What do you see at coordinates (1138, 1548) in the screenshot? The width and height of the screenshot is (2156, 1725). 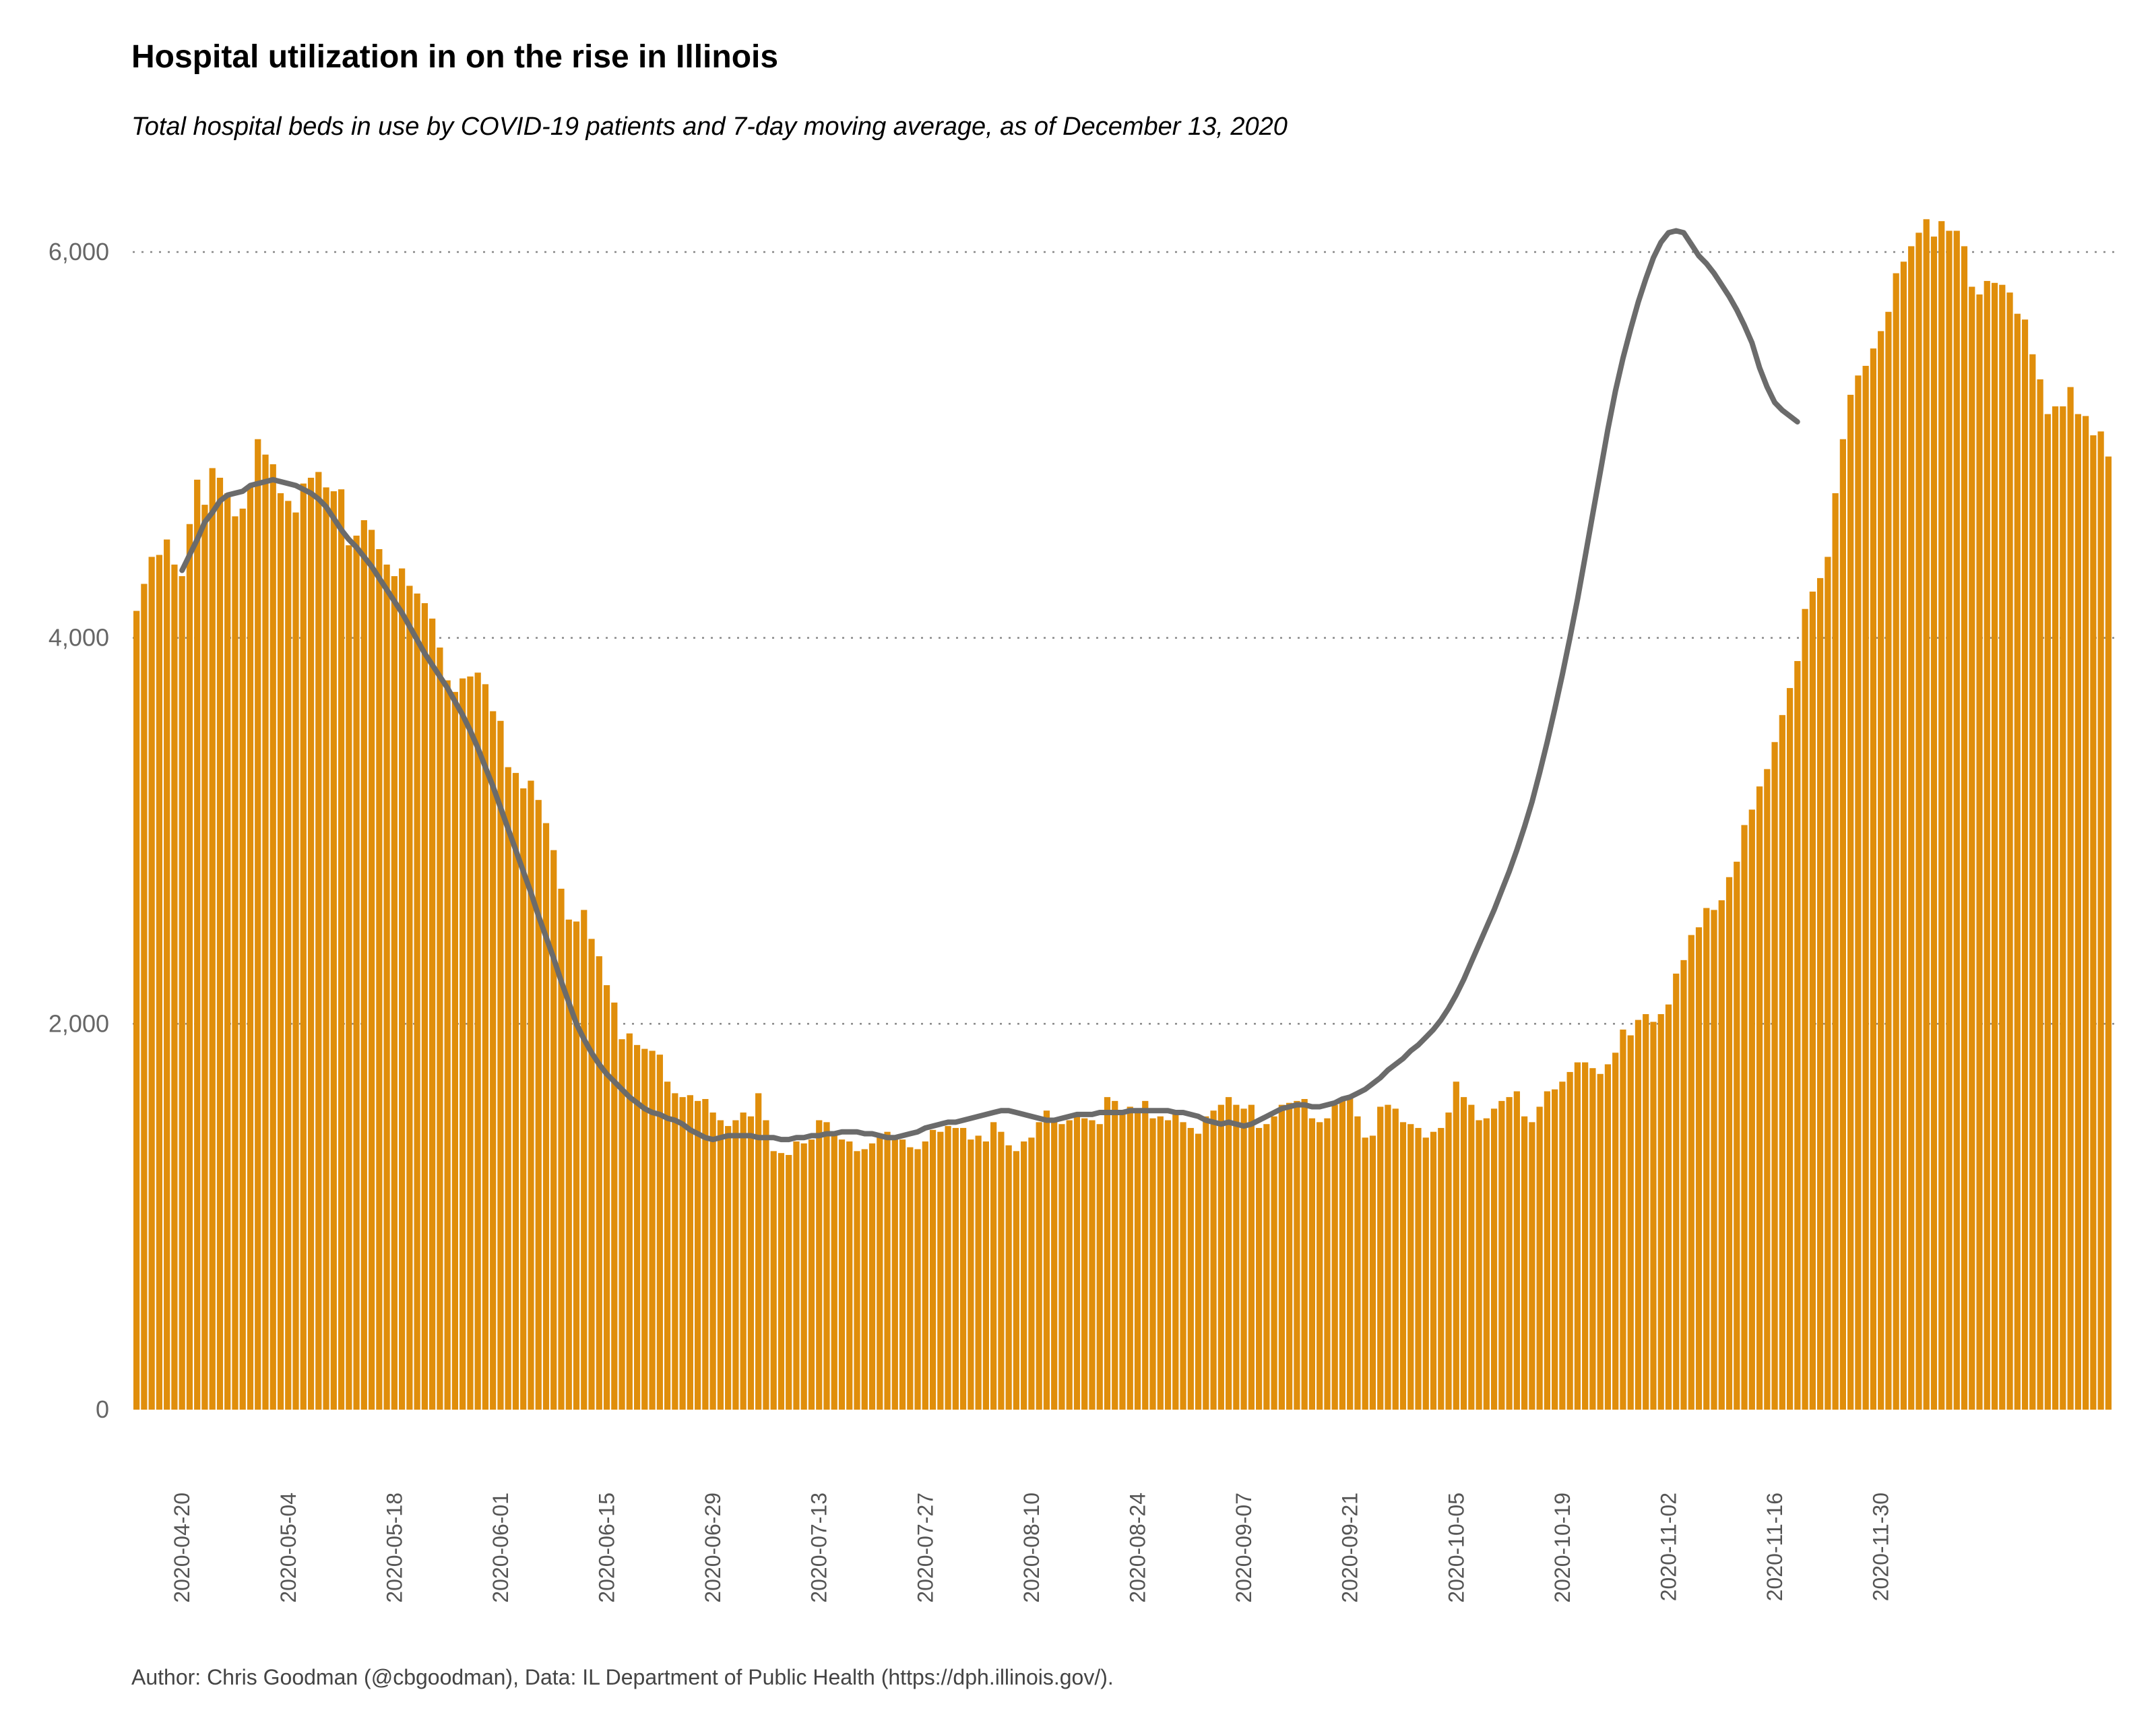 I see `x-tick-label: 2020-08-24` at bounding box center [1138, 1548].